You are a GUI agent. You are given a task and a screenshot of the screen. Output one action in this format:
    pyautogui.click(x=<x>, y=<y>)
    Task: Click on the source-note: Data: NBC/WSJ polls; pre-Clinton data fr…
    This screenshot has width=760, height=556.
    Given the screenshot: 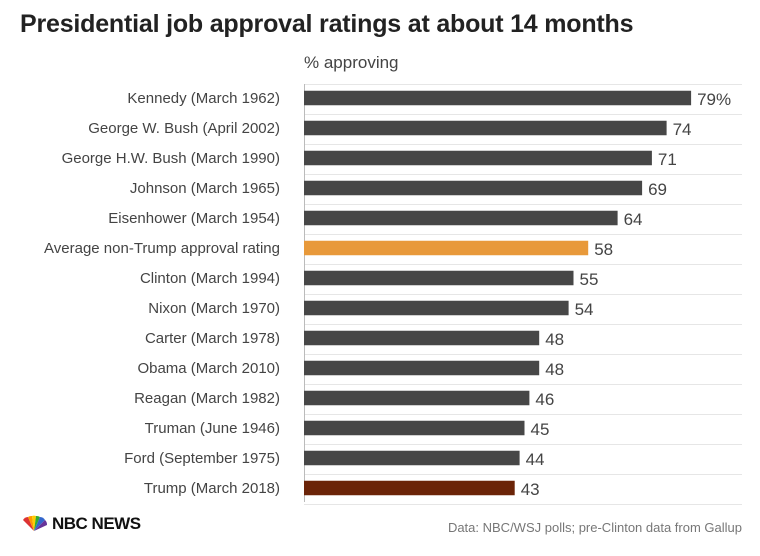 What is the action you would take?
    pyautogui.click(x=594, y=527)
    